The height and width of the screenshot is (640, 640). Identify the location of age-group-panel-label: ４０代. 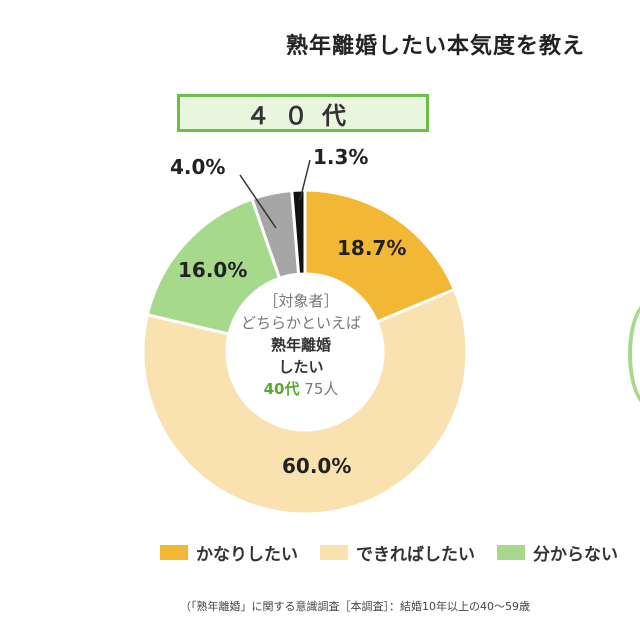
(303, 113).